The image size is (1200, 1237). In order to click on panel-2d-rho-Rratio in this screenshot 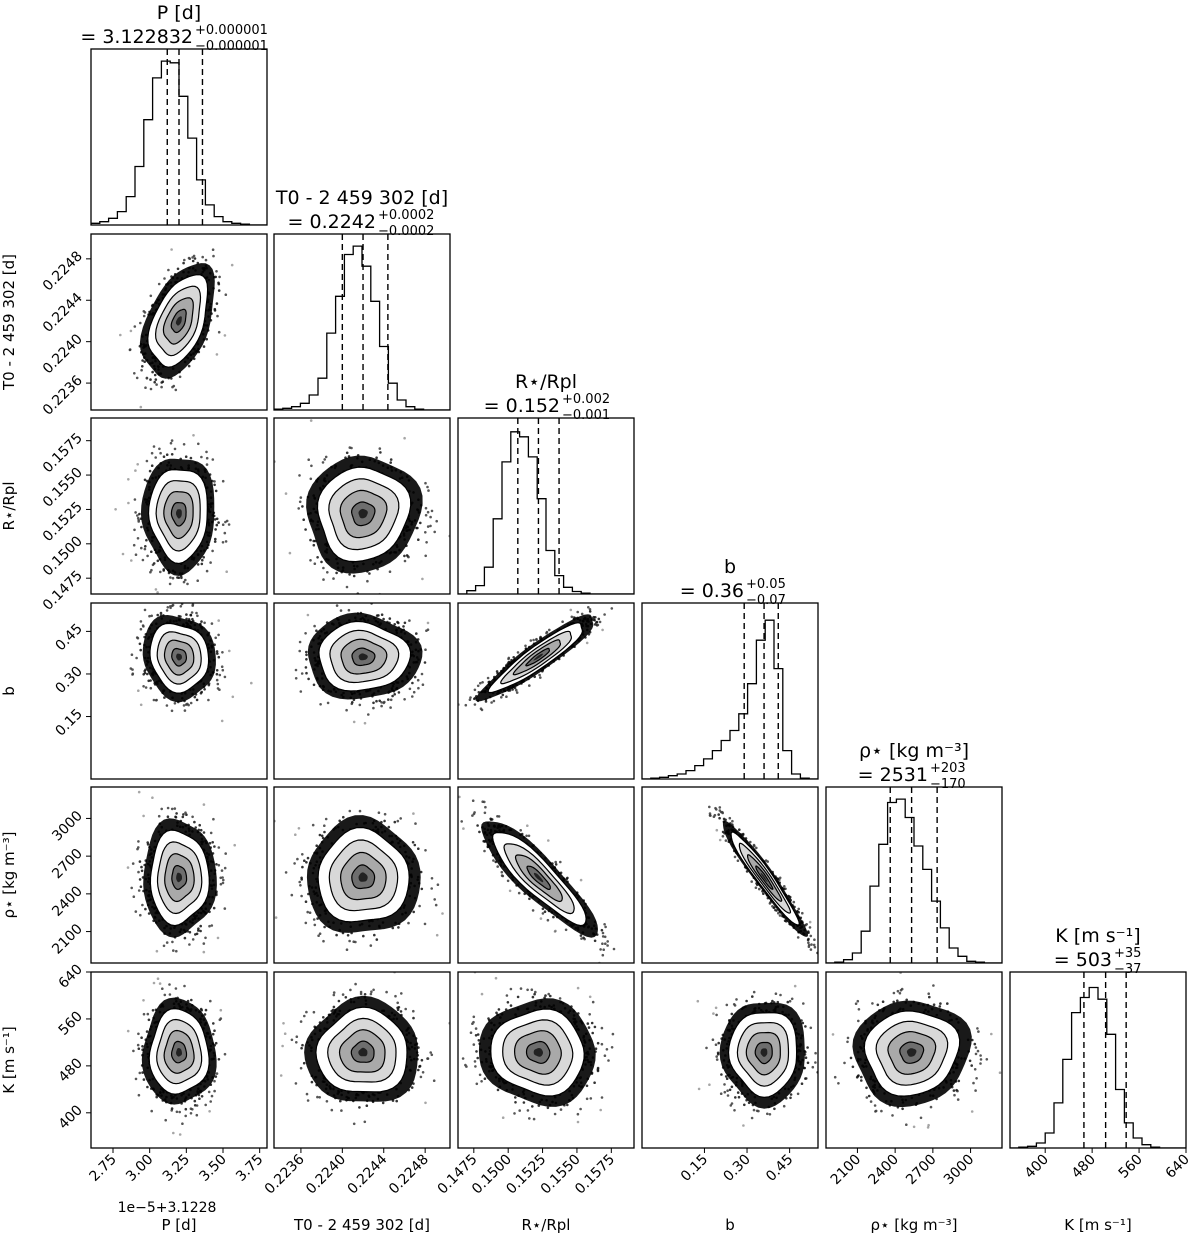, I will do `click(546, 875)`.